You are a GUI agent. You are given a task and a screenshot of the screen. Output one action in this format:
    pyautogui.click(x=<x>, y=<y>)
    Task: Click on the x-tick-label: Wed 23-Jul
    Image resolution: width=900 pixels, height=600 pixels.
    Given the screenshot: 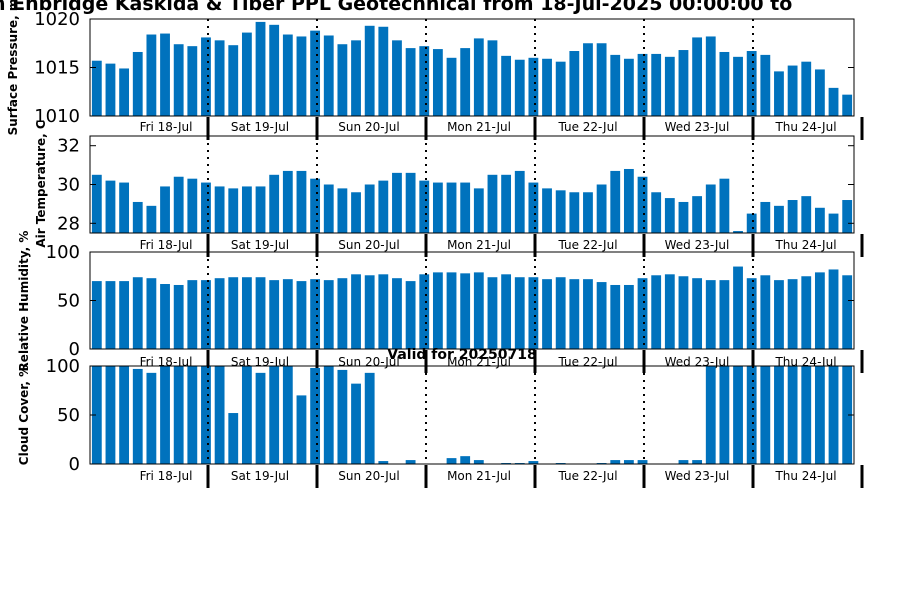 What is the action you would take?
    pyautogui.click(x=697, y=127)
    